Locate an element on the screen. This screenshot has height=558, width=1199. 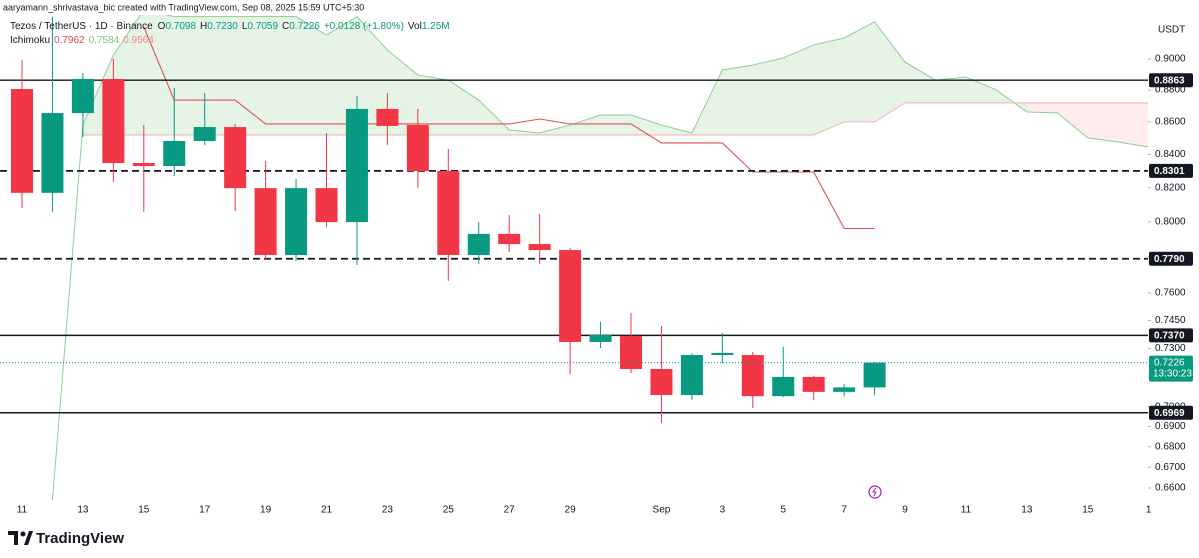
x-tick-label: 25 is located at coordinates (449, 510).